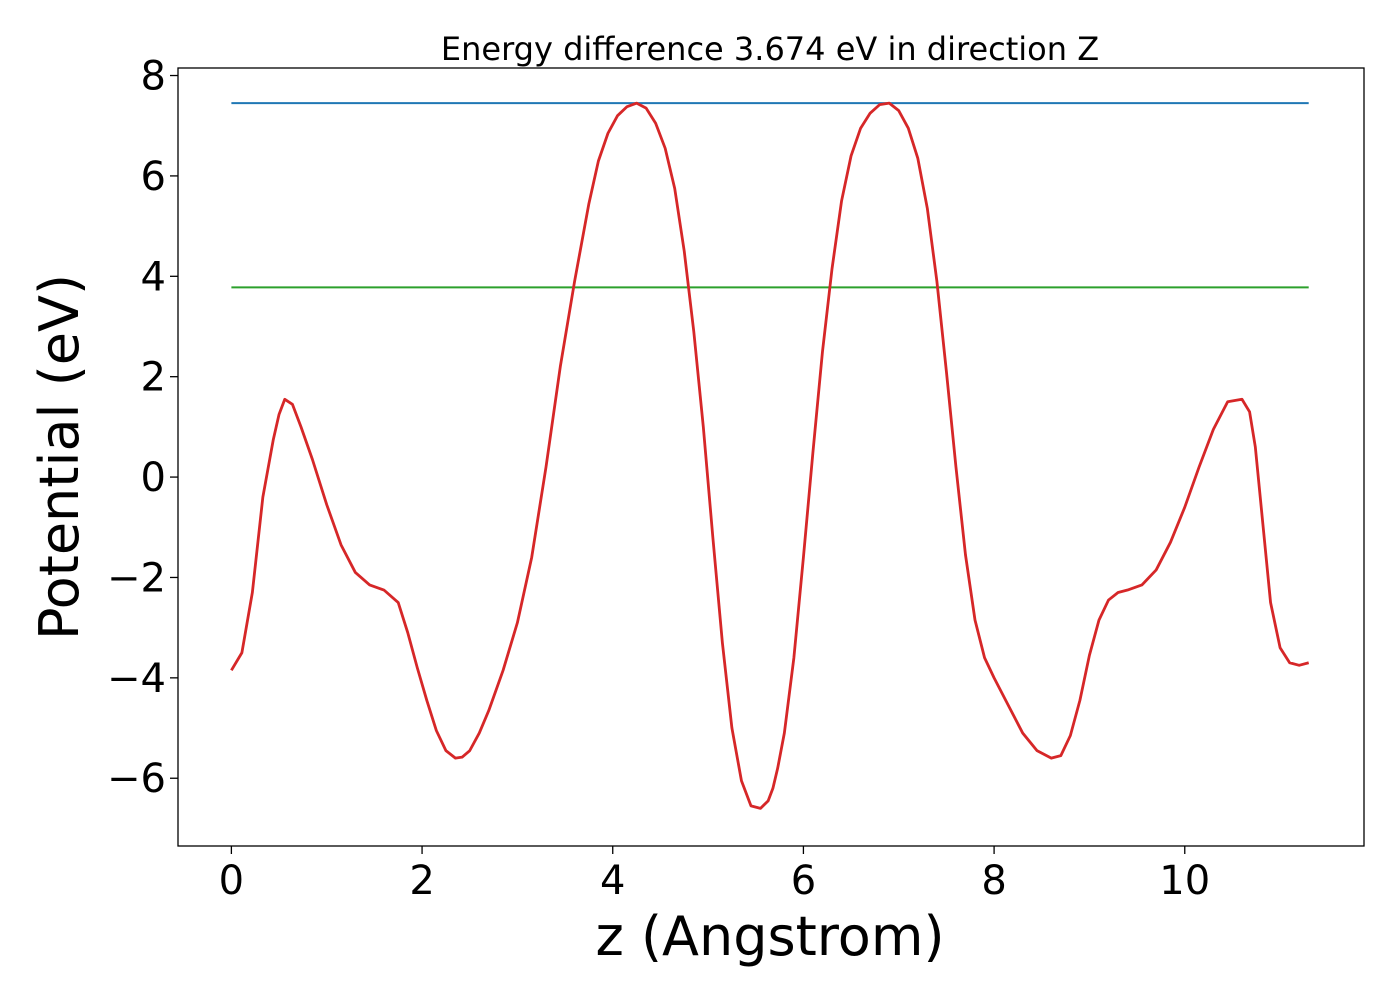  I want to click on x-tick-label: 4, so click(612, 881).